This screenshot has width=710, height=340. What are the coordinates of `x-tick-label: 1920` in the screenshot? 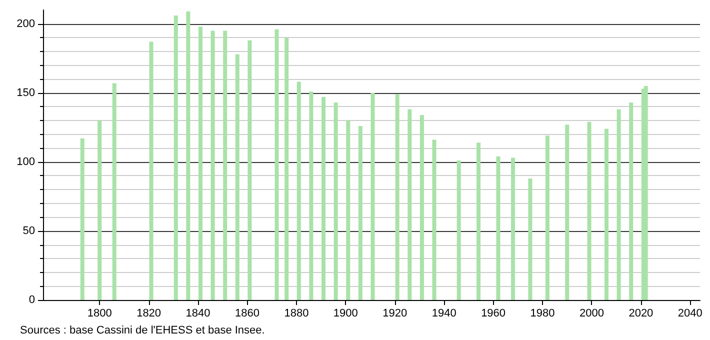 It's located at (395, 314).